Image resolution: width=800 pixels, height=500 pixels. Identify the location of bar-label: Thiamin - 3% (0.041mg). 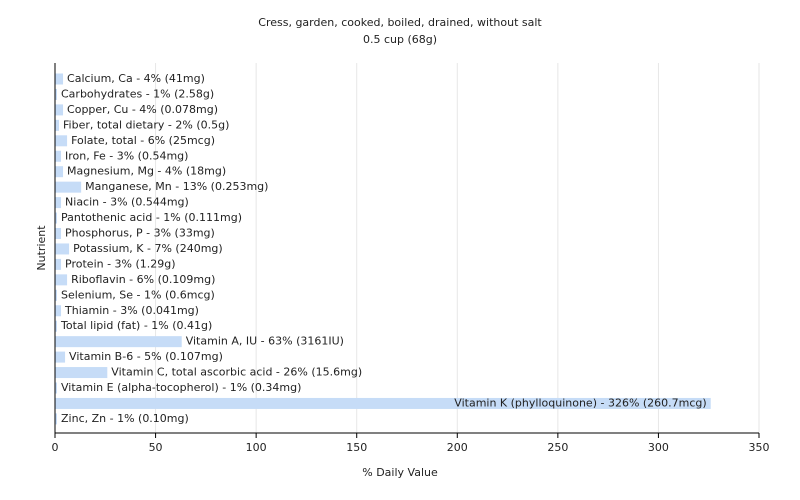
(131, 310).